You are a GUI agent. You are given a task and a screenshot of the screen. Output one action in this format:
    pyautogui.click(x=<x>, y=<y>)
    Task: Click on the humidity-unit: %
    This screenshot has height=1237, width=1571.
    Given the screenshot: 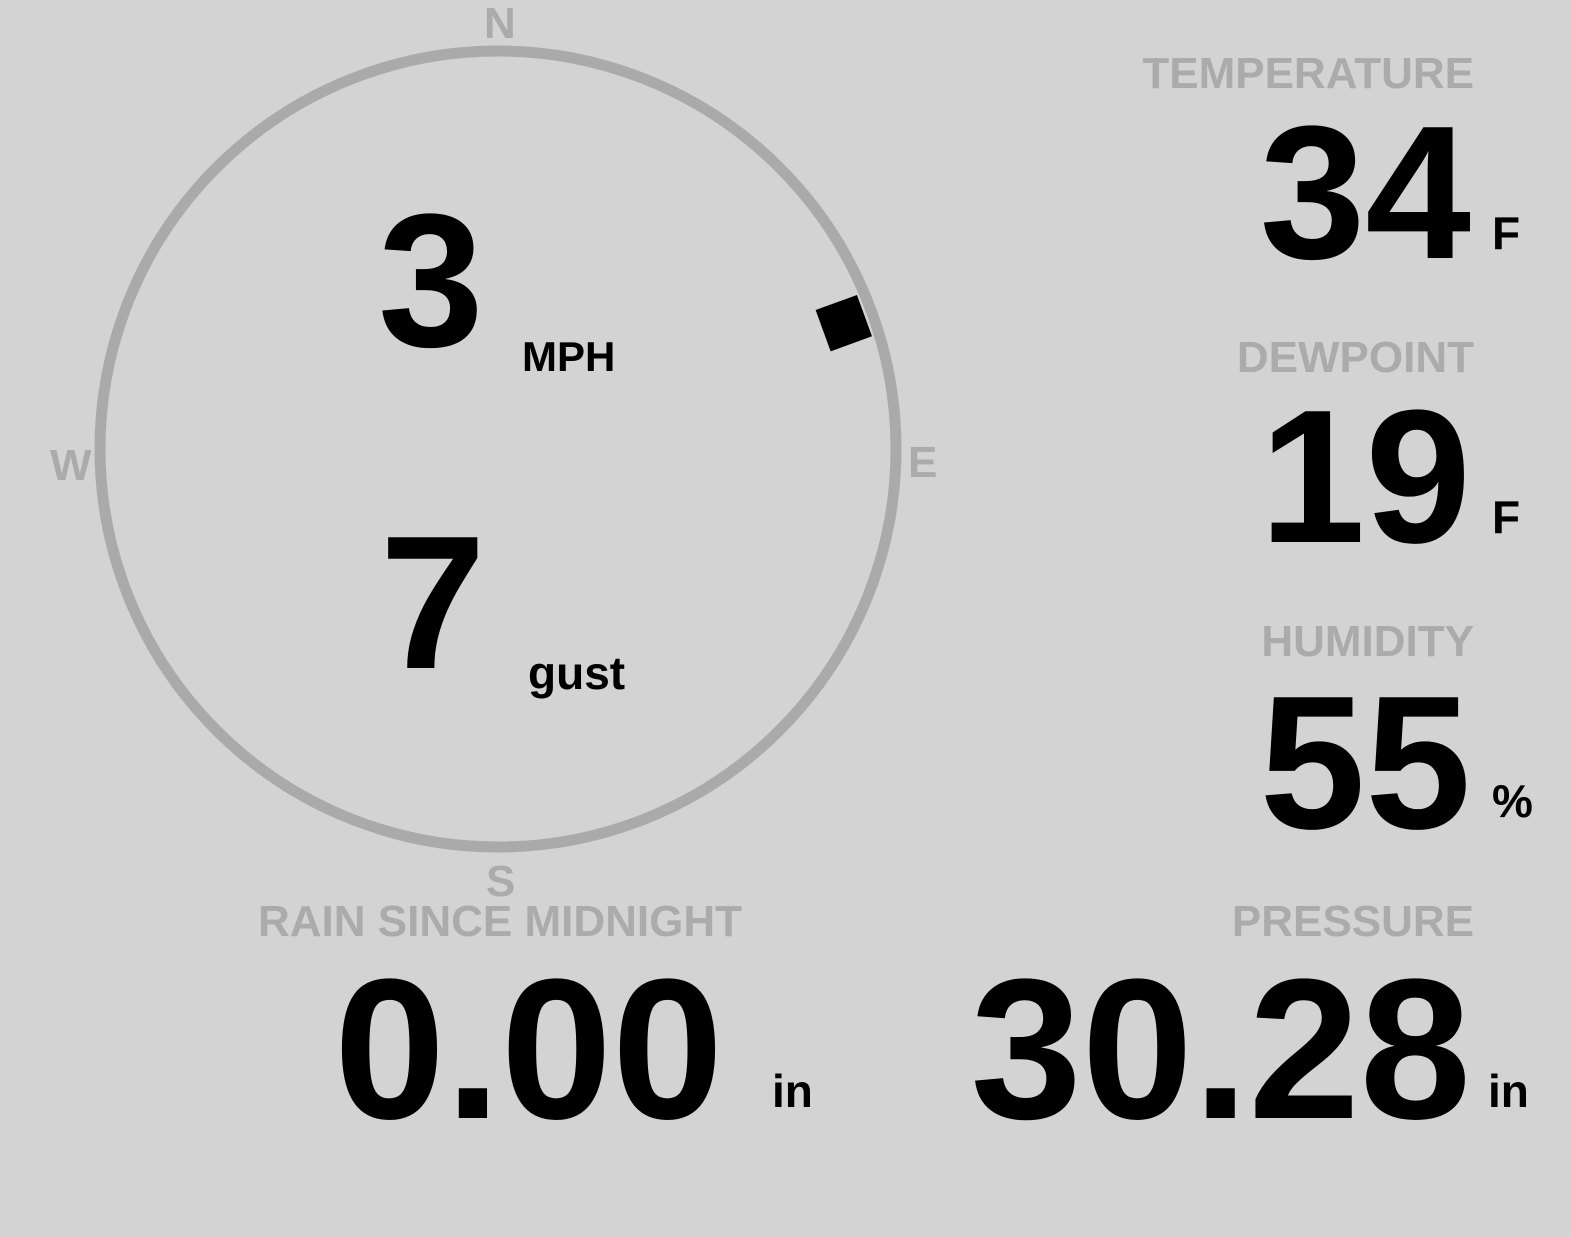 What is the action you would take?
    pyautogui.click(x=1512, y=801)
    